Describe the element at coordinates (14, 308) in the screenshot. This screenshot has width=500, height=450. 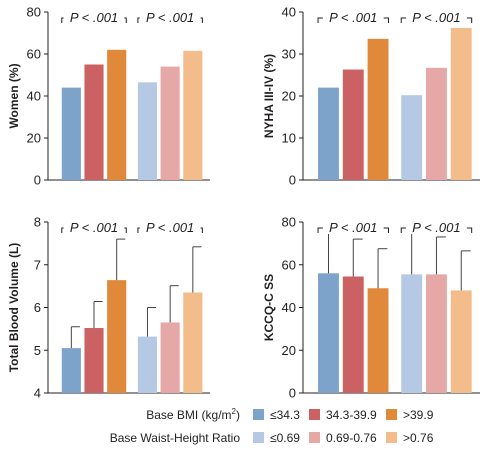
I see `y-axis-label: Total Blood Volume (L)` at that location.